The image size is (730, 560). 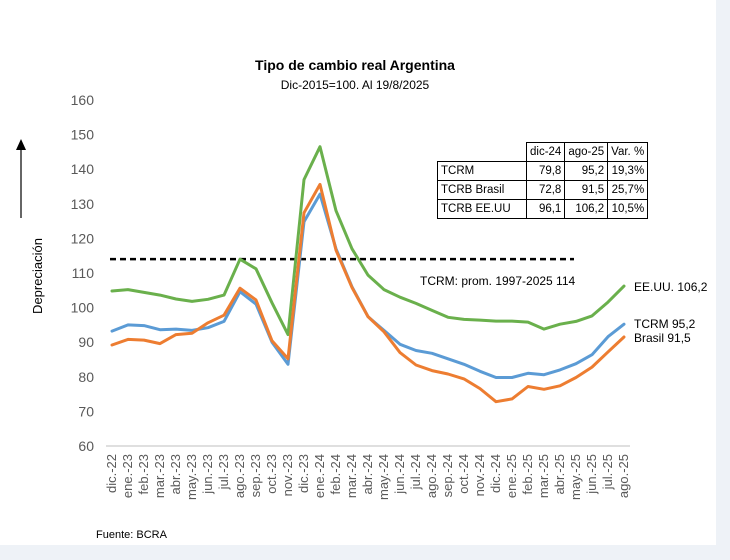 What do you see at coordinates (511, 476) in the screenshot?
I see `x-tick-label: ene.-25` at bounding box center [511, 476].